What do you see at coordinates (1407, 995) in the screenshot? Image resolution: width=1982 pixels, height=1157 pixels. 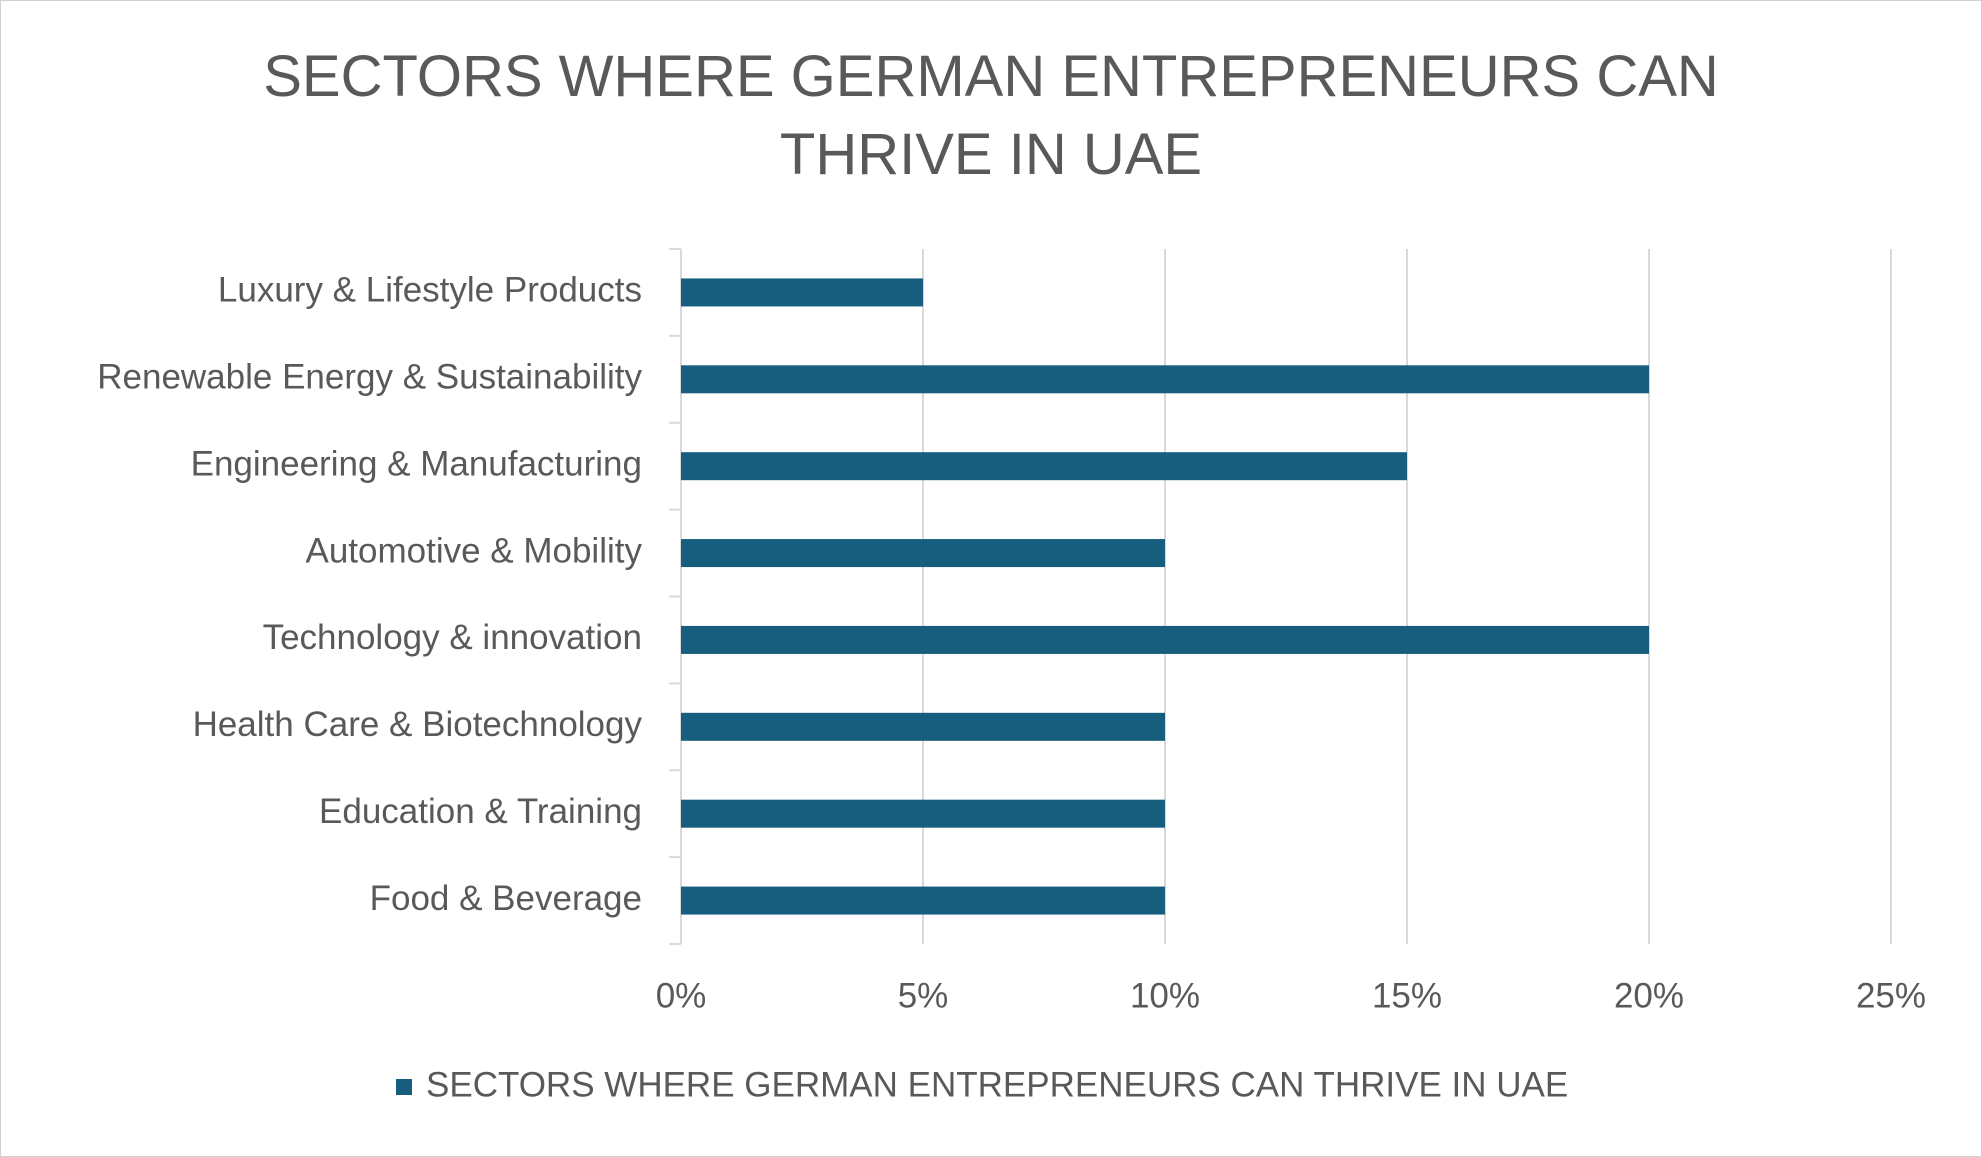 I see `x-tick-label: 15%` at bounding box center [1407, 995].